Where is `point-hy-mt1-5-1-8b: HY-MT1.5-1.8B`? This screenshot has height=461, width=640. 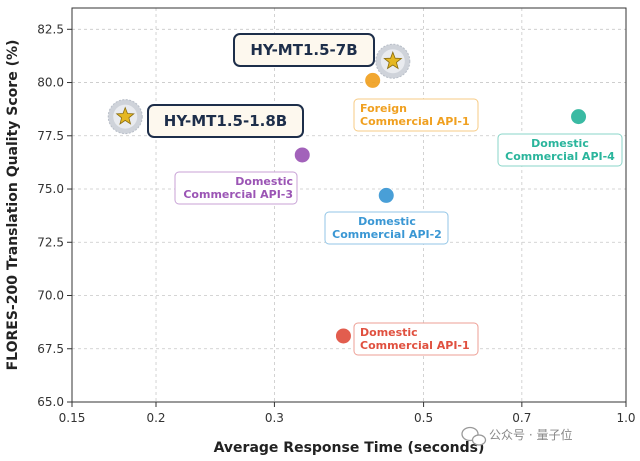 point-hy-mt1-5-1-8b: HY-MT1.5-1.8B is located at coordinates (205, 118).